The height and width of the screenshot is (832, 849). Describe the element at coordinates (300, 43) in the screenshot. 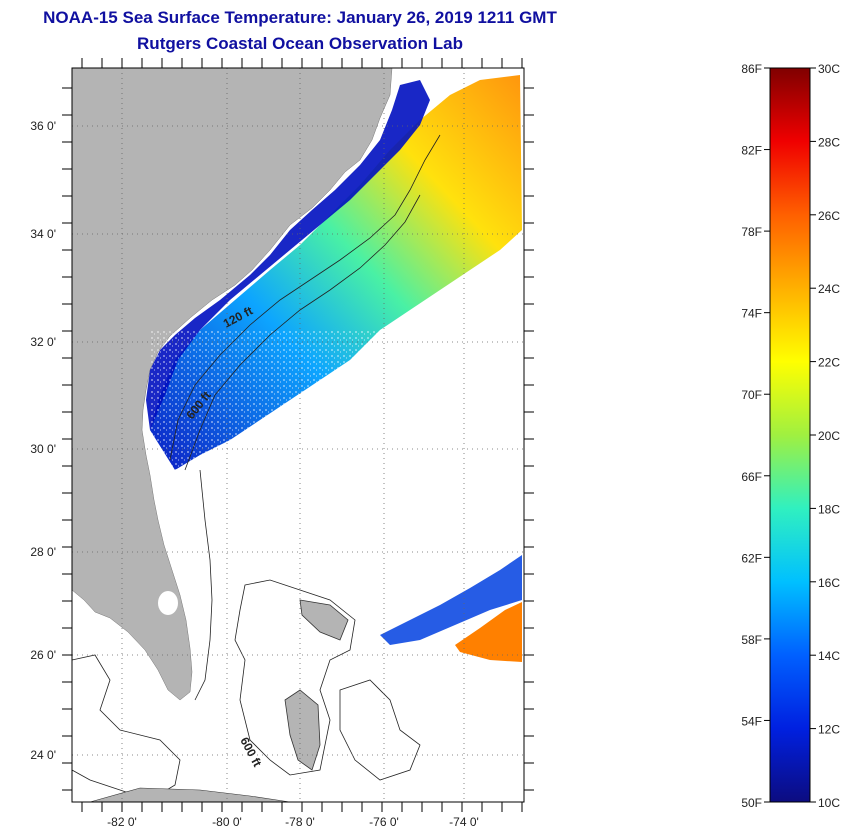

I see `map-subtitle: Rutgers Coastal Ocean Observation Lab` at that location.